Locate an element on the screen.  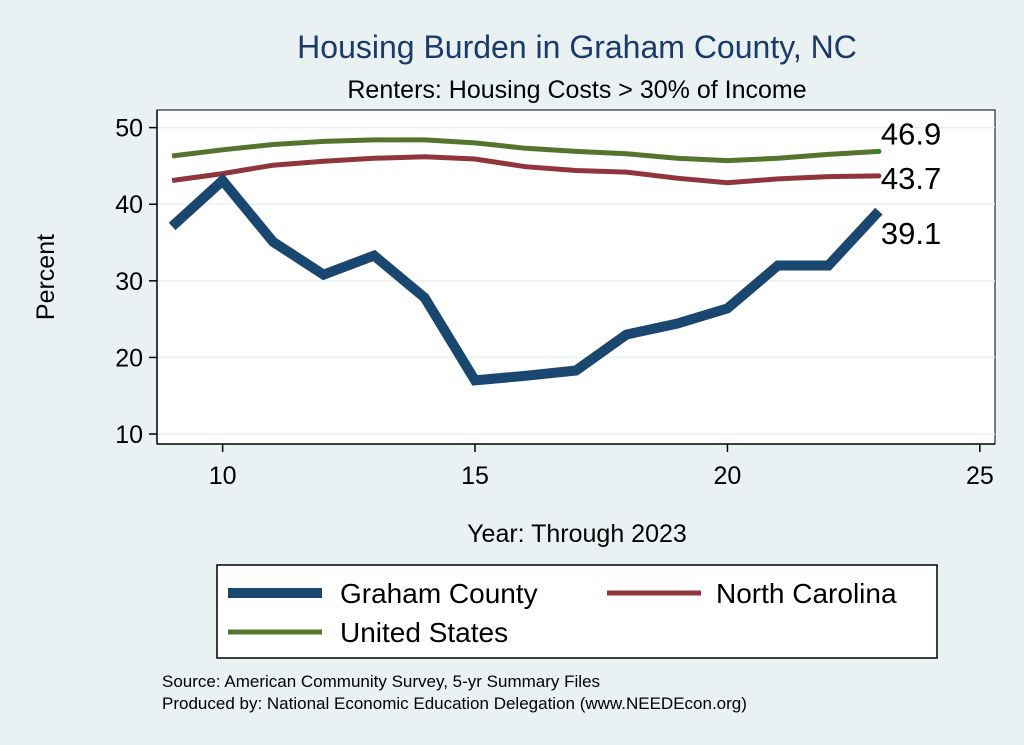
chart-title: Housing Burden in Graham County, NC is located at coordinates (577, 47).